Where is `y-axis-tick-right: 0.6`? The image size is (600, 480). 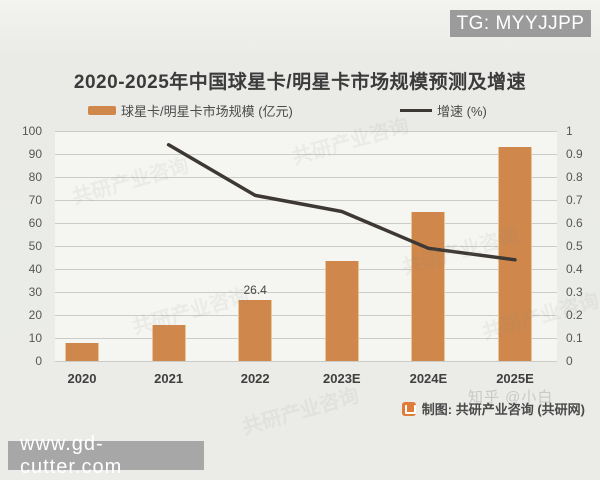 y-axis-tick-right: 0.6 is located at coordinates (574, 223).